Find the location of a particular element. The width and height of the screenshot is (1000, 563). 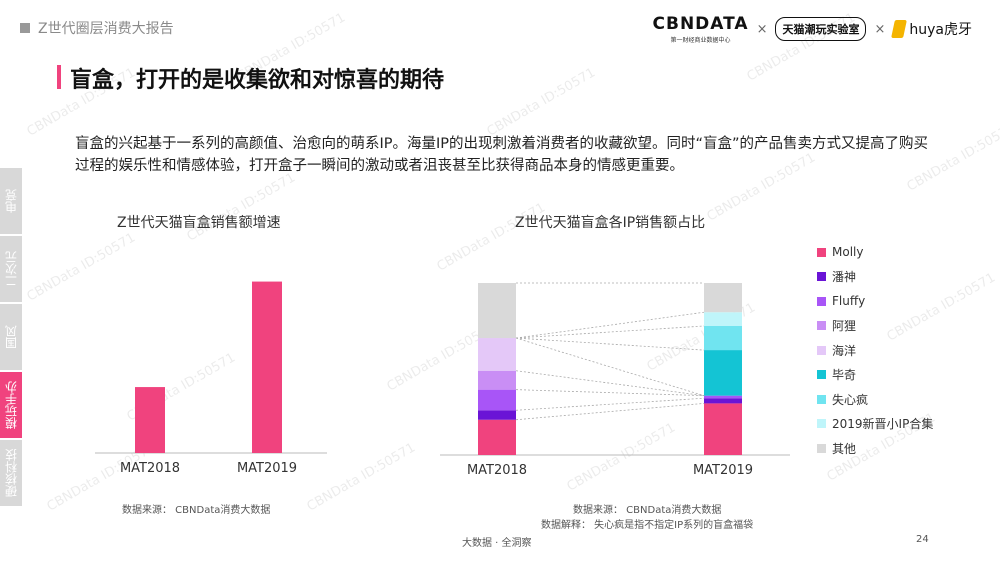

growth-chart-source: 数据来源： CBNData消费大数据 is located at coordinates (196, 510).